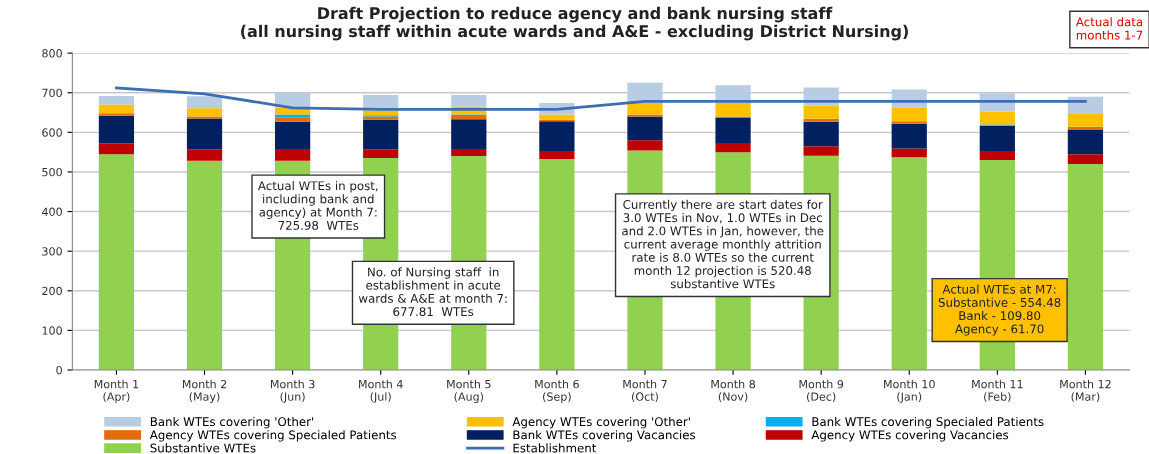 The width and height of the screenshot is (1149, 454). I want to click on y-tick-label: 0, so click(59, 370).